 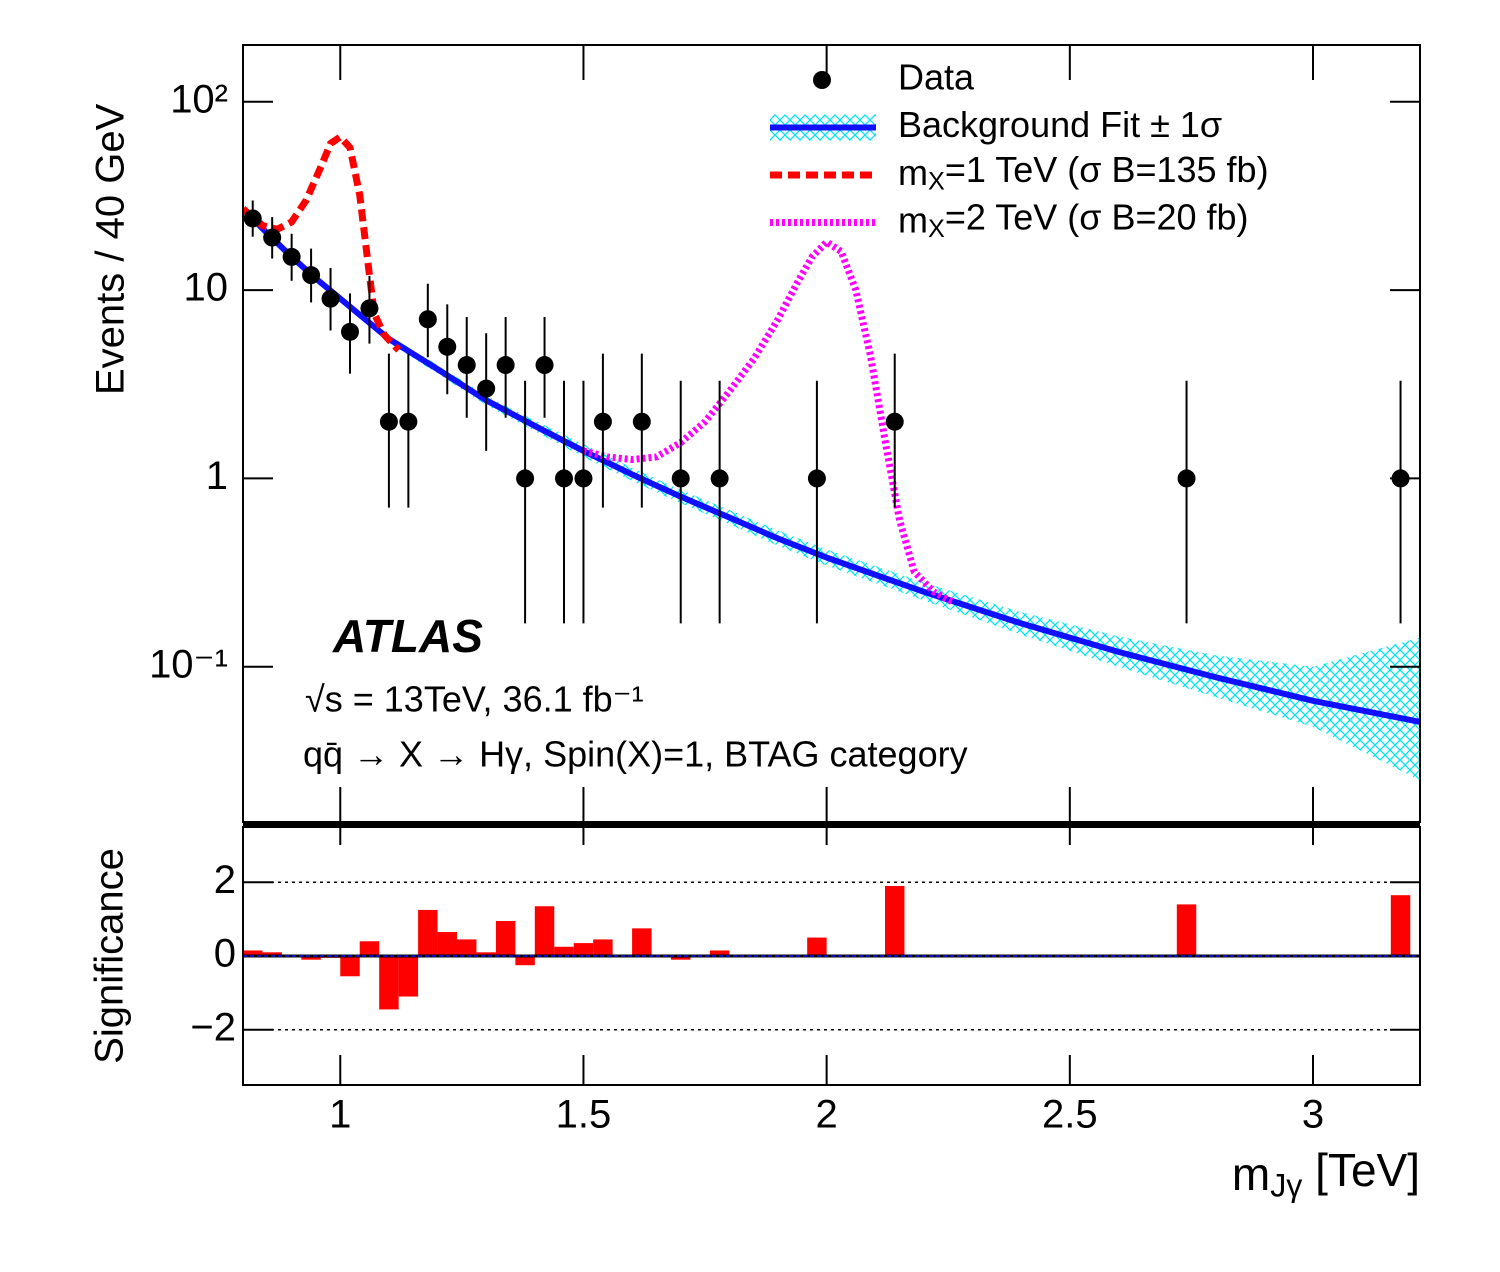 What do you see at coordinates (1060, 124) in the screenshot?
I see `legend-label: Background Fit ± 1σ` at bounding box center [1060, 124].